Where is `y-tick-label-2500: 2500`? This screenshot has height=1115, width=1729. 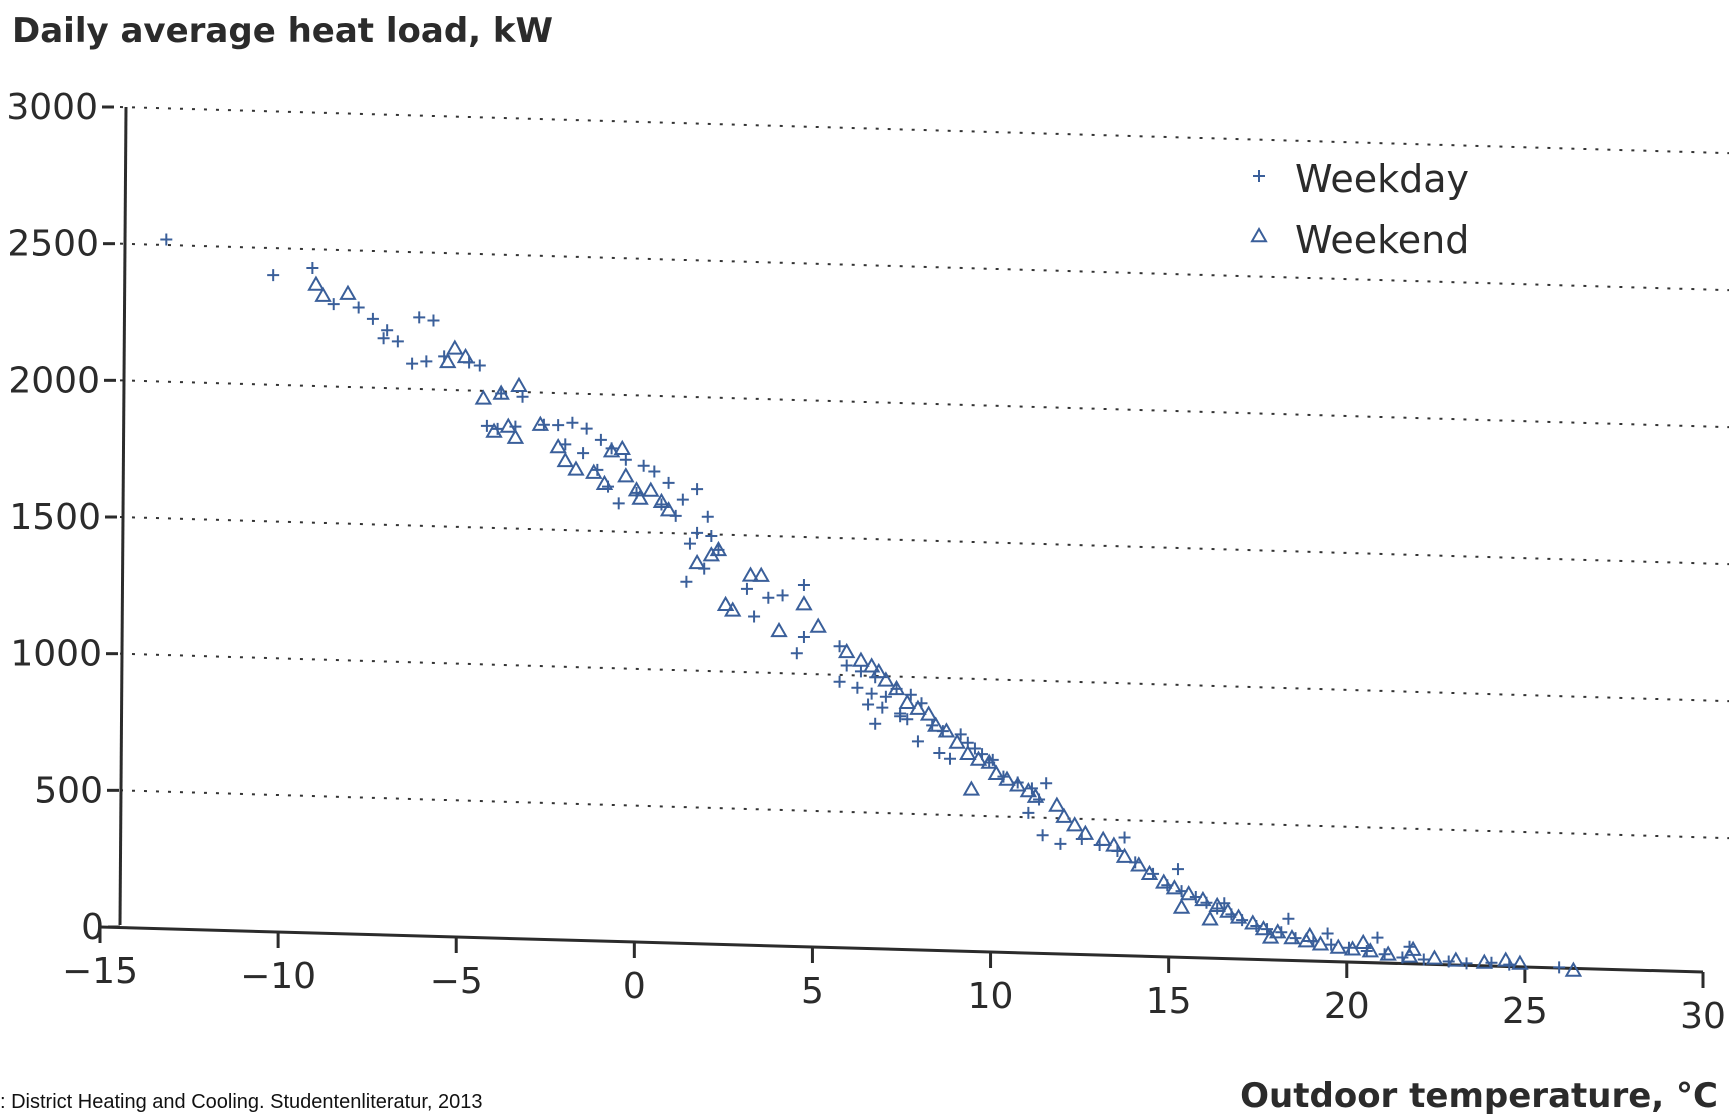 y-tick-label-2500: 2500 is located at coordinates (53, 244).